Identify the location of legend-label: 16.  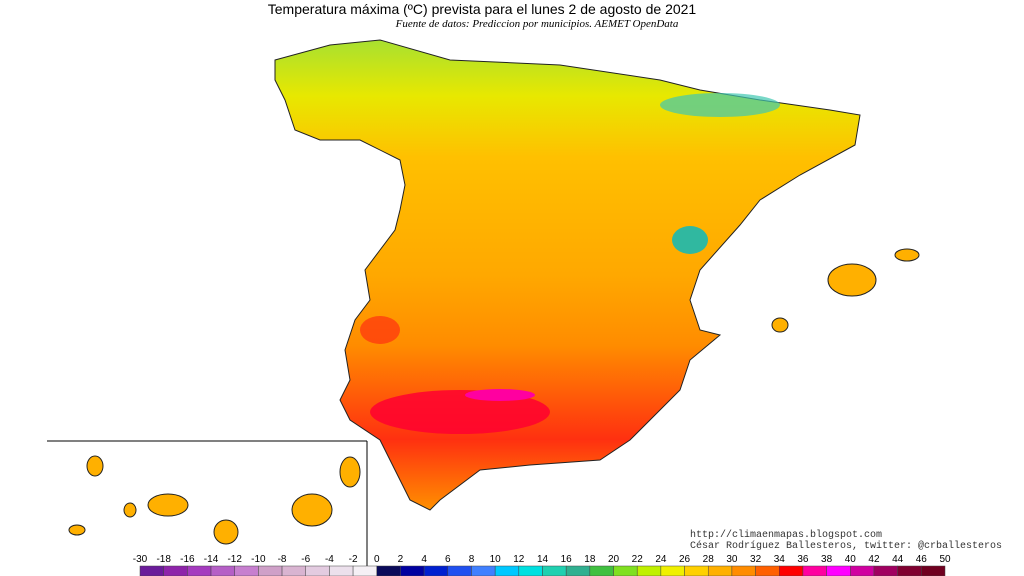
(567, 559).